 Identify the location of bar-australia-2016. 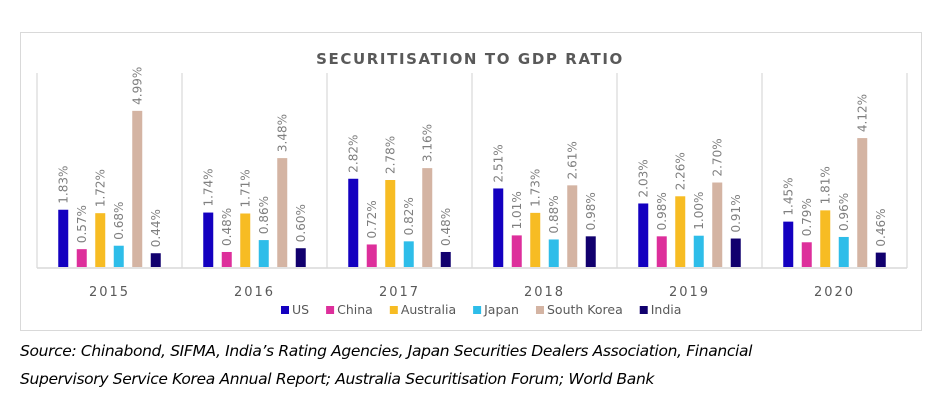
(245, 240).